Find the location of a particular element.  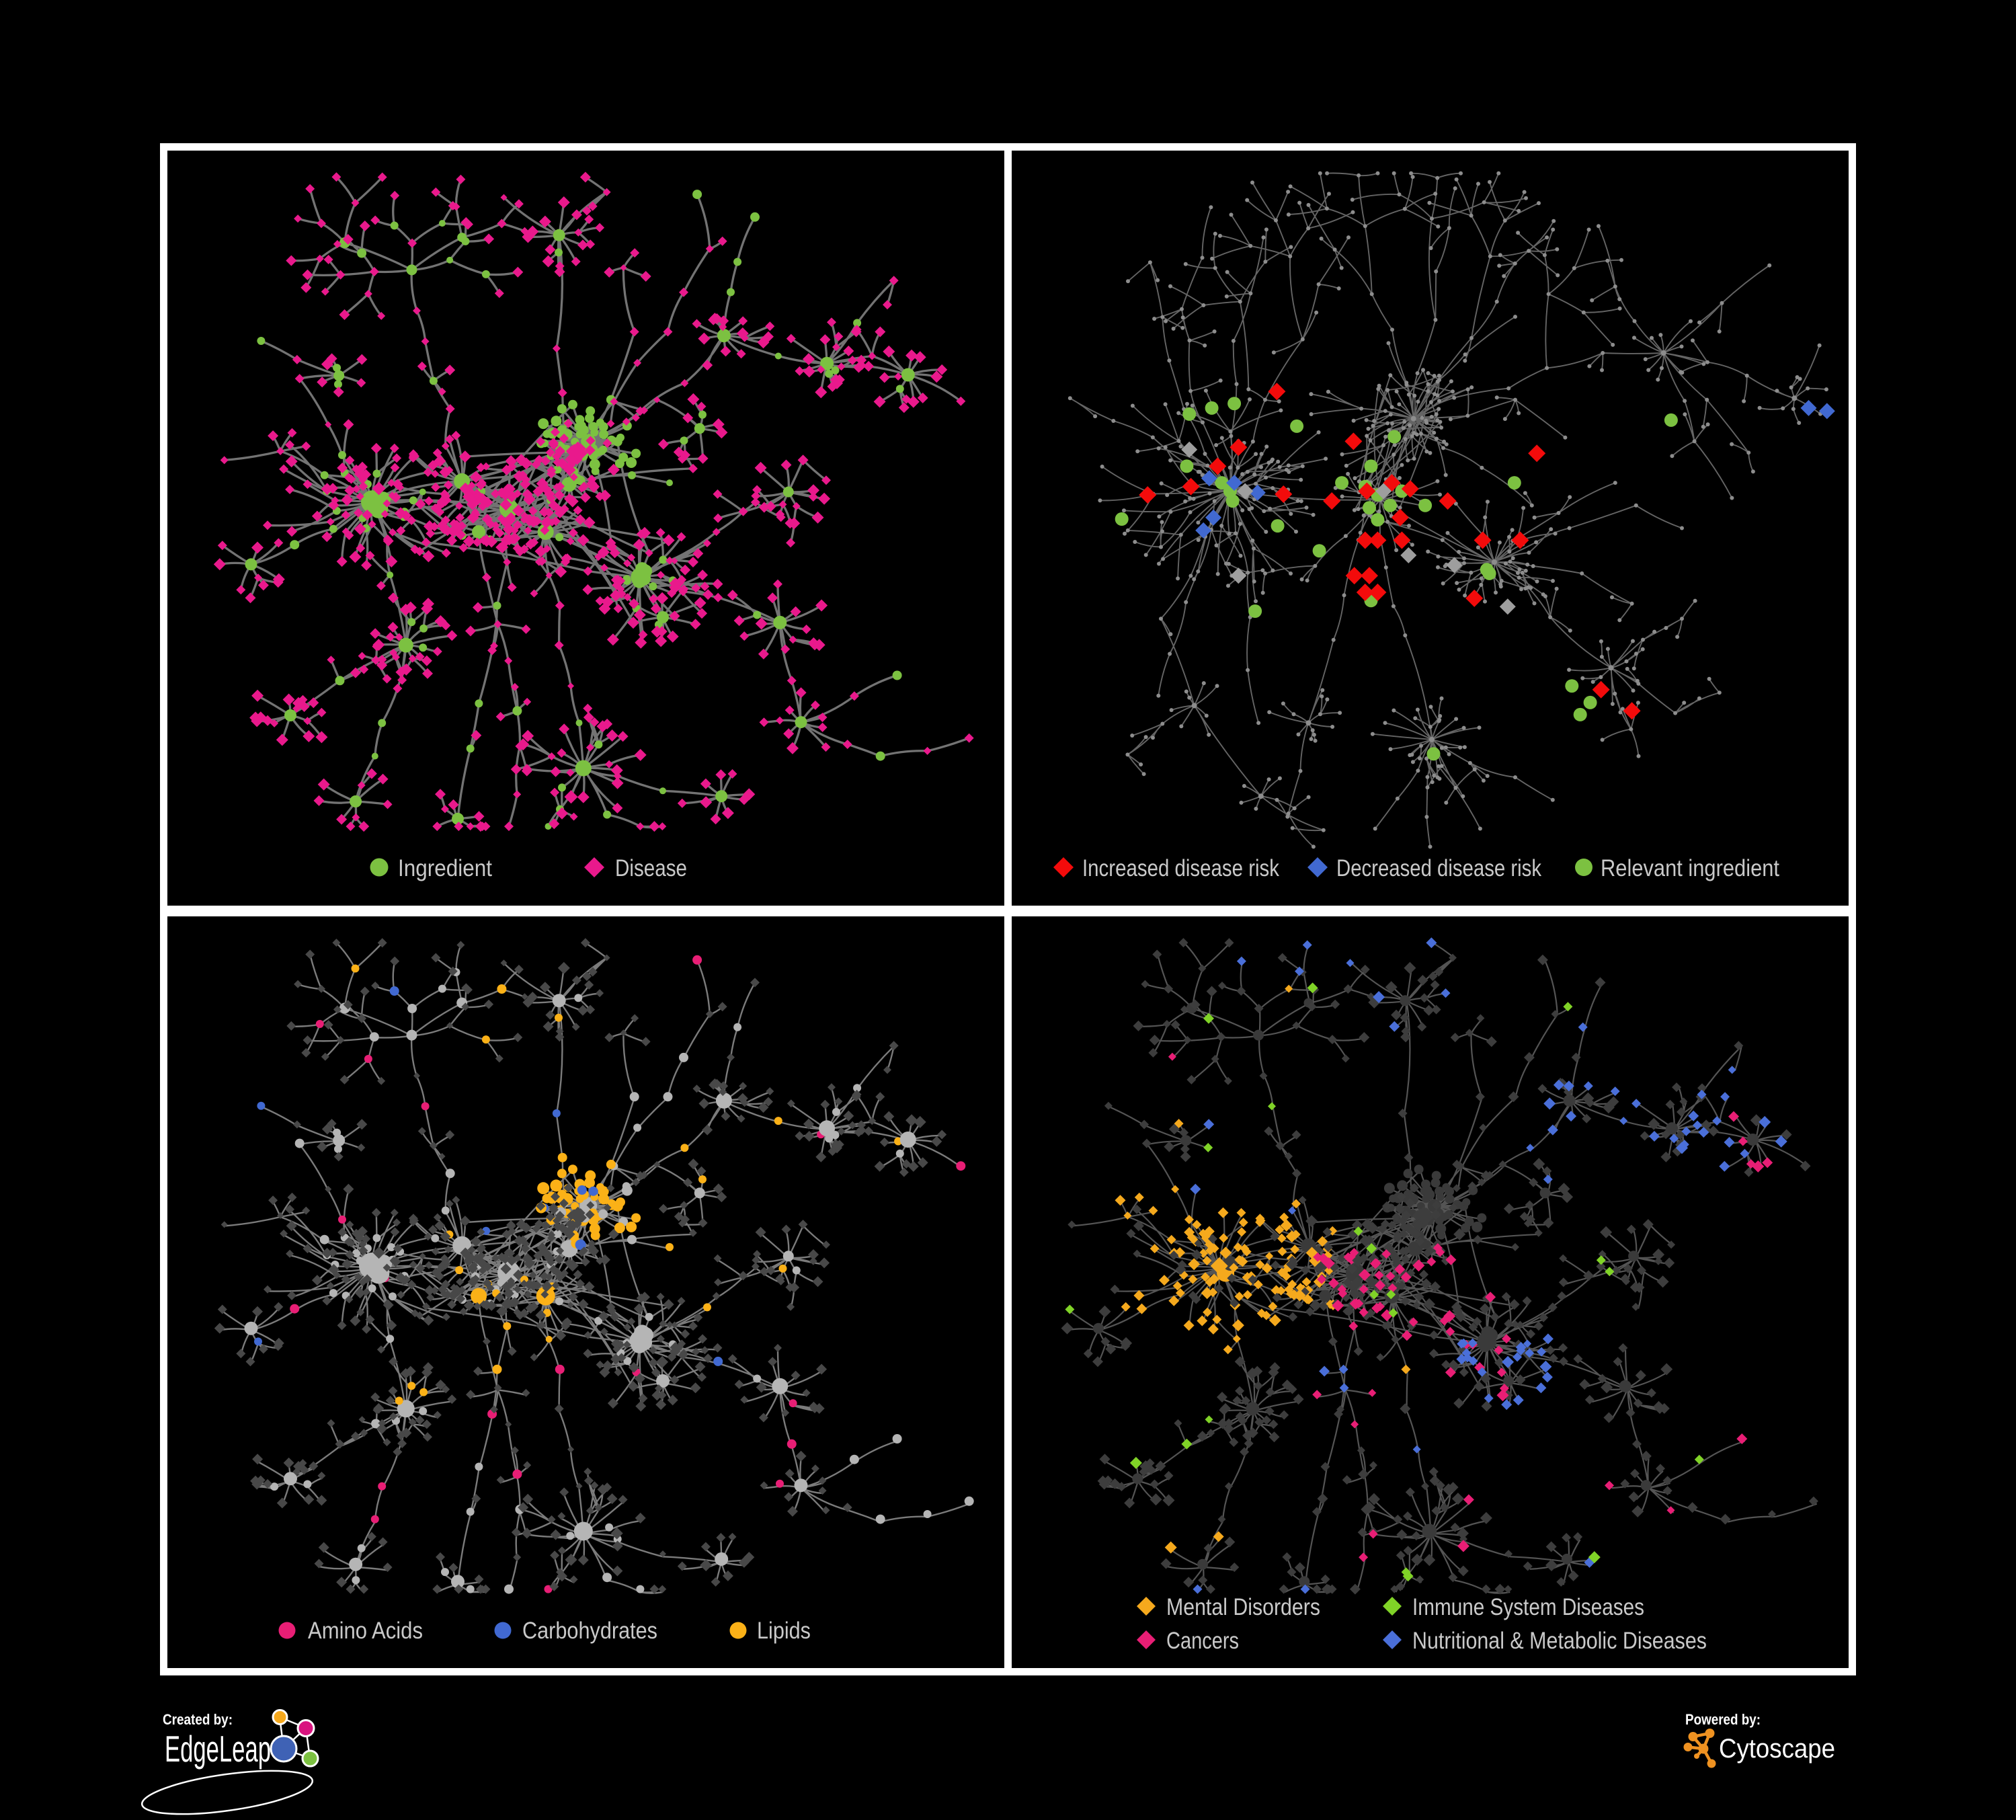

svg-text: Amino Acids is located at coordinates (365, 1631).